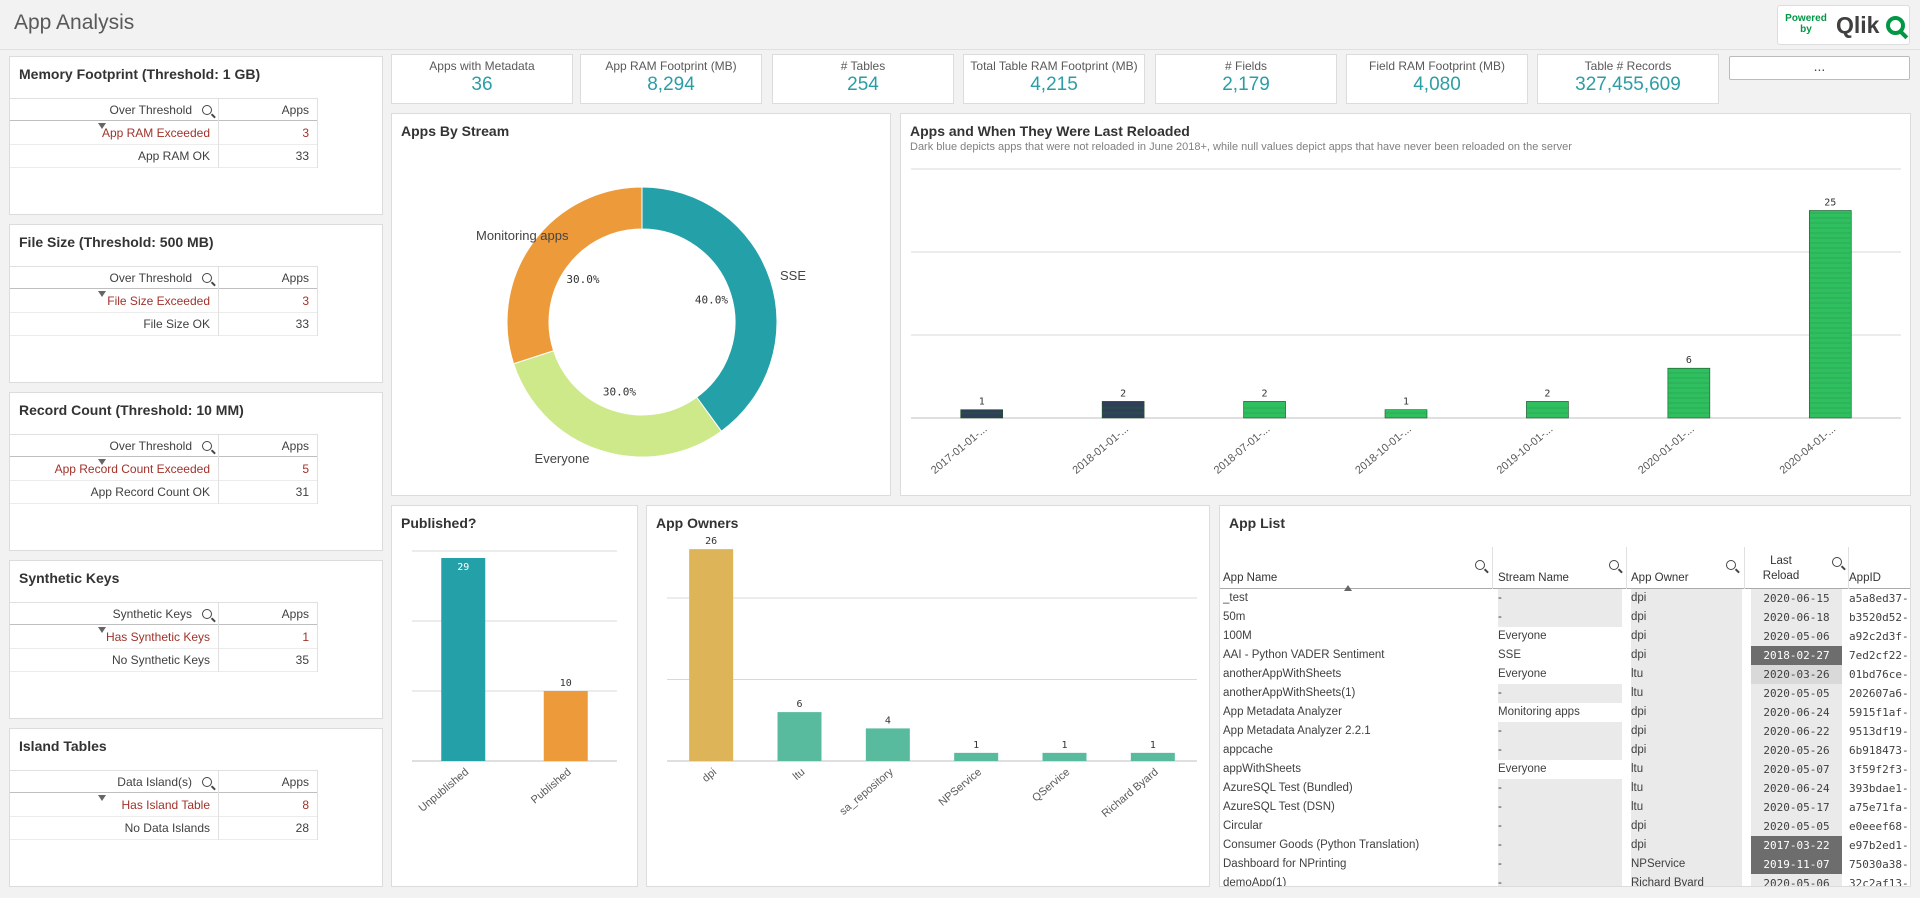  Describe the element at coordinates (1796, 845) in the screenshot. I see `table-cell-reload: 2017-03-22` at that location.